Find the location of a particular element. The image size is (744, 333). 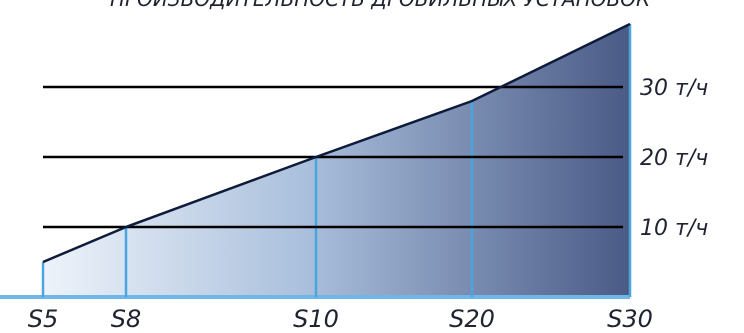

svg-text:ПРОИЗВОДИТЕЛЬНОСТЬ ДРОБИЛЬНЫХ: ПРОИЗВОДИТЕЛЬНОСТЬ ДРОБИЛЬНЫХ УСТАНОВОК is located at coordinates (380, 5).